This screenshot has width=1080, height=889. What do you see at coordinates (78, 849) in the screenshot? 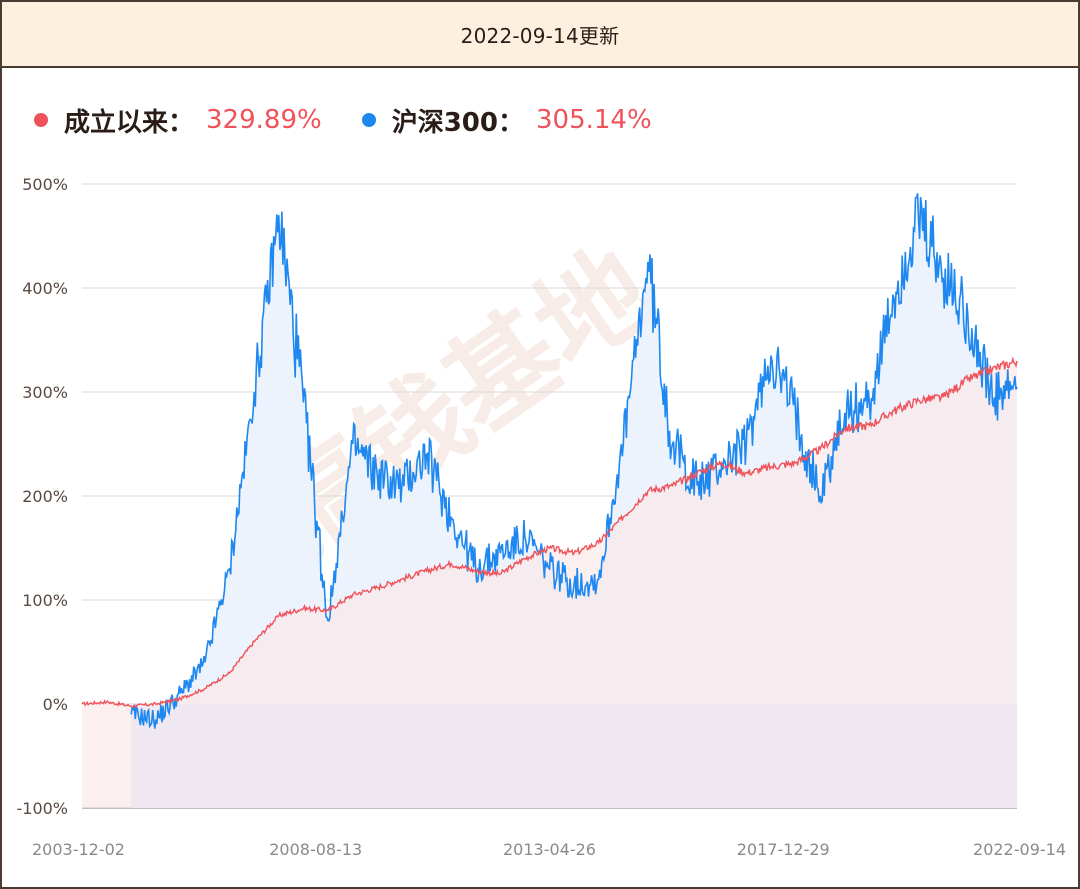
I see `x-tick-label: 2003-12-02` at bounding box center [78, 849].